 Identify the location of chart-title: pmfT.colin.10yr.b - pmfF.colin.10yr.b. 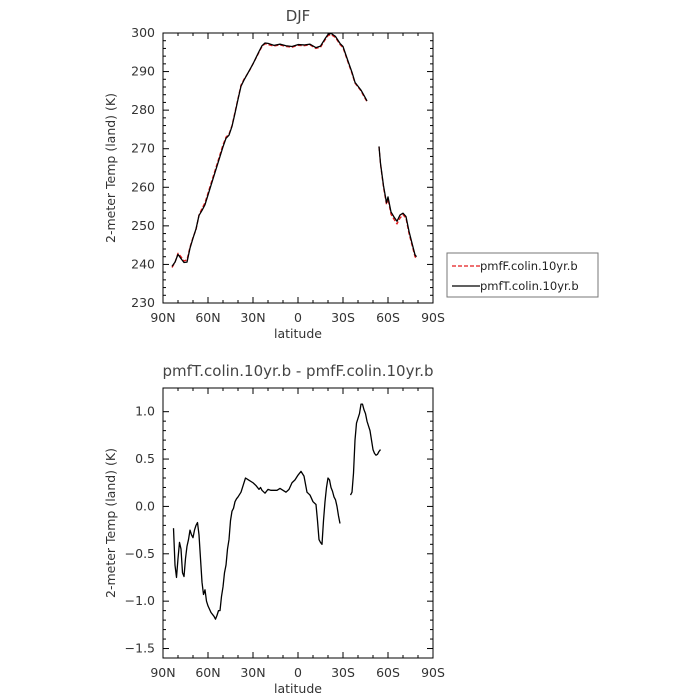
(297, 371).